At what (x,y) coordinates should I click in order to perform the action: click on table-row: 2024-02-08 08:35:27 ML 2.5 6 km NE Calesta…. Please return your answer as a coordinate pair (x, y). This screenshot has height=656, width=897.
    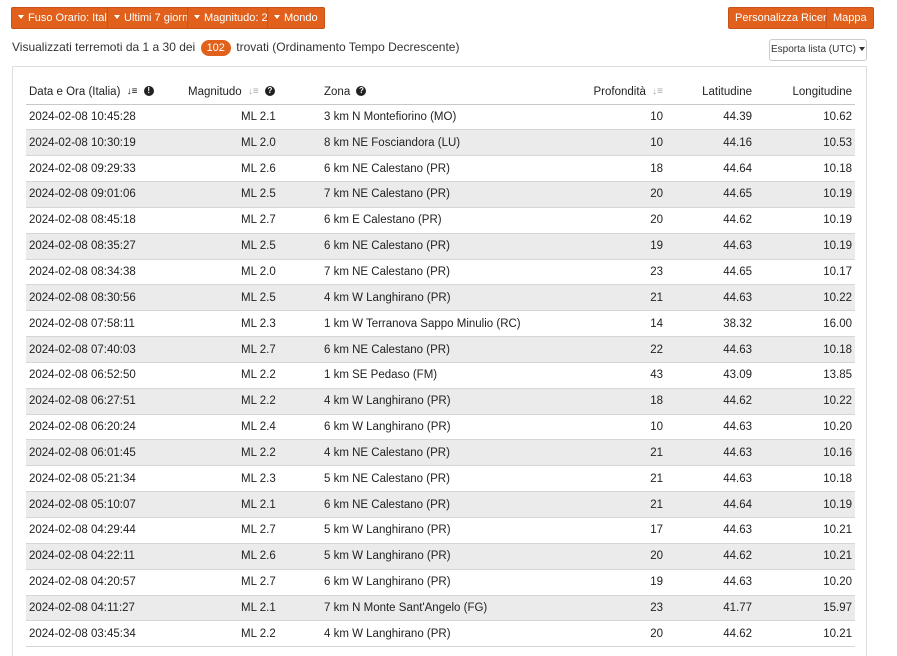
    Looking at the image, I should click on (440, 246).